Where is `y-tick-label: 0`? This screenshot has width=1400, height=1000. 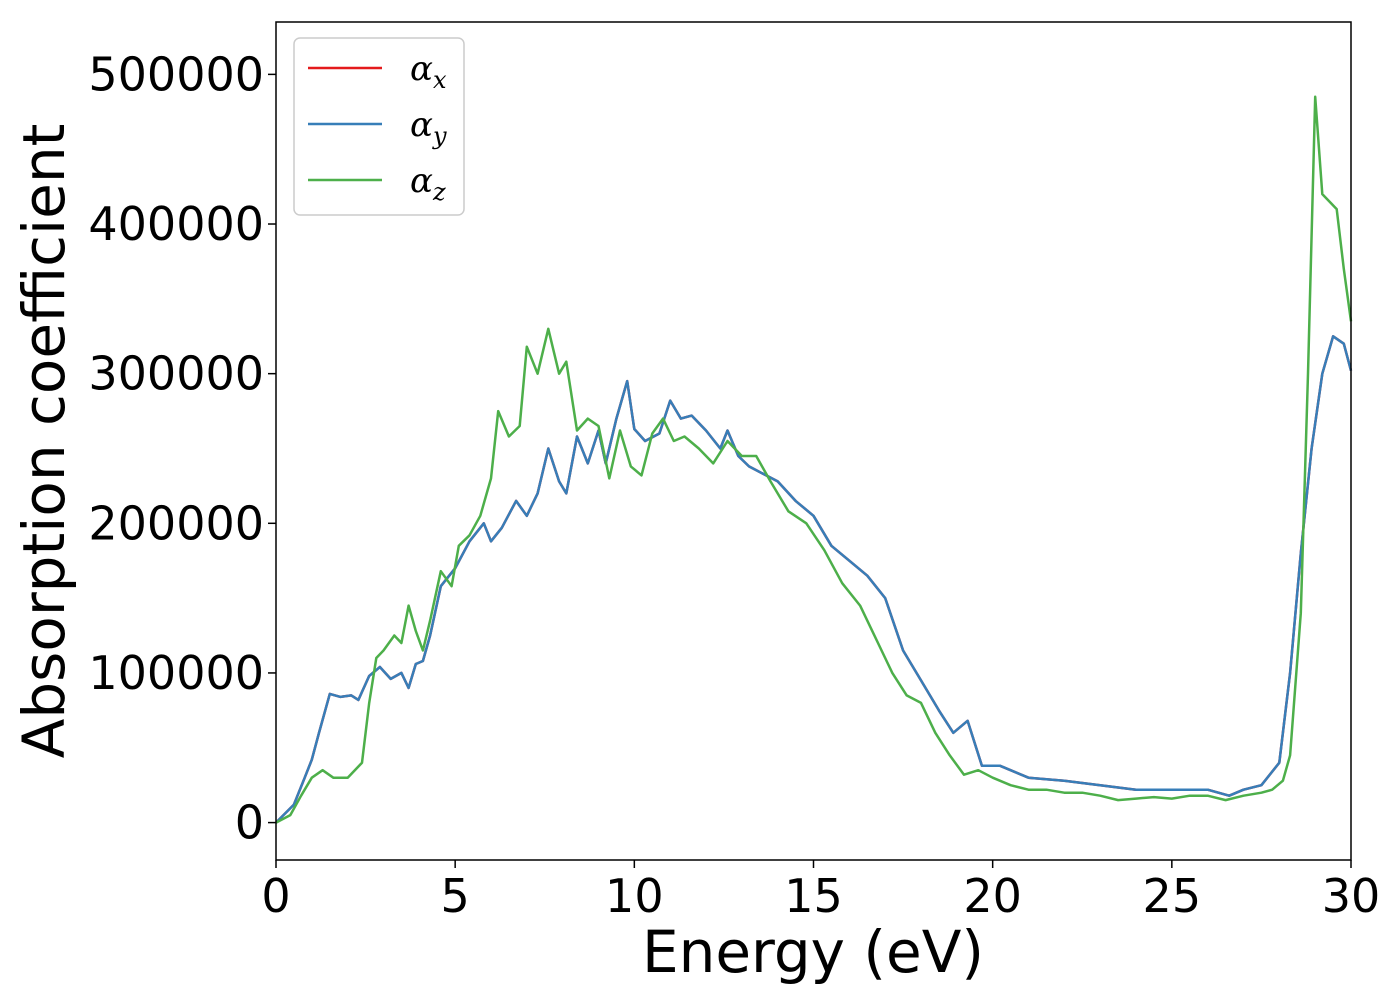 y-tick-label: 0 is located at coordinates (249, 823).